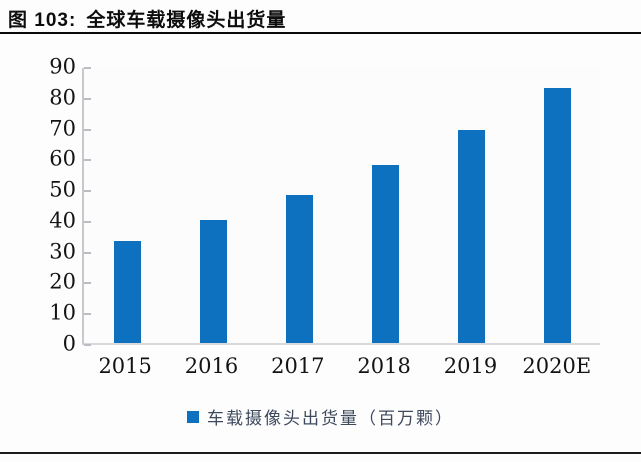  What do you see at coordinates (298, 366) in the screenshot?
I see `x-label-2017: 2017` at bounding box center [298, 366].